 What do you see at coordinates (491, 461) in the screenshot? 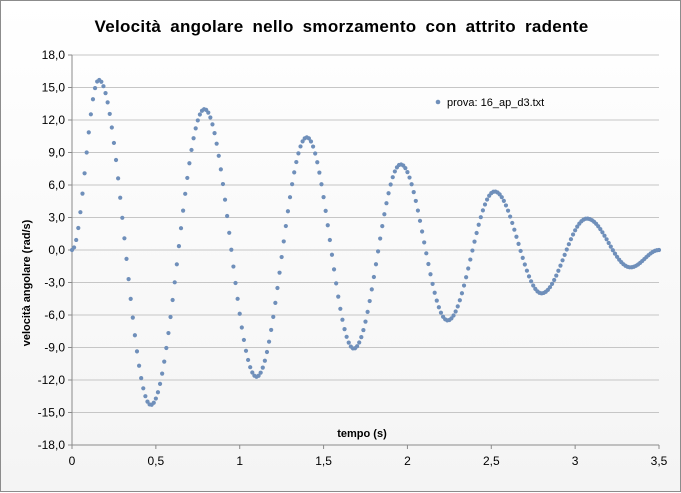
I see `x-tick-label: 2,5` at bounding box center [491, 461].